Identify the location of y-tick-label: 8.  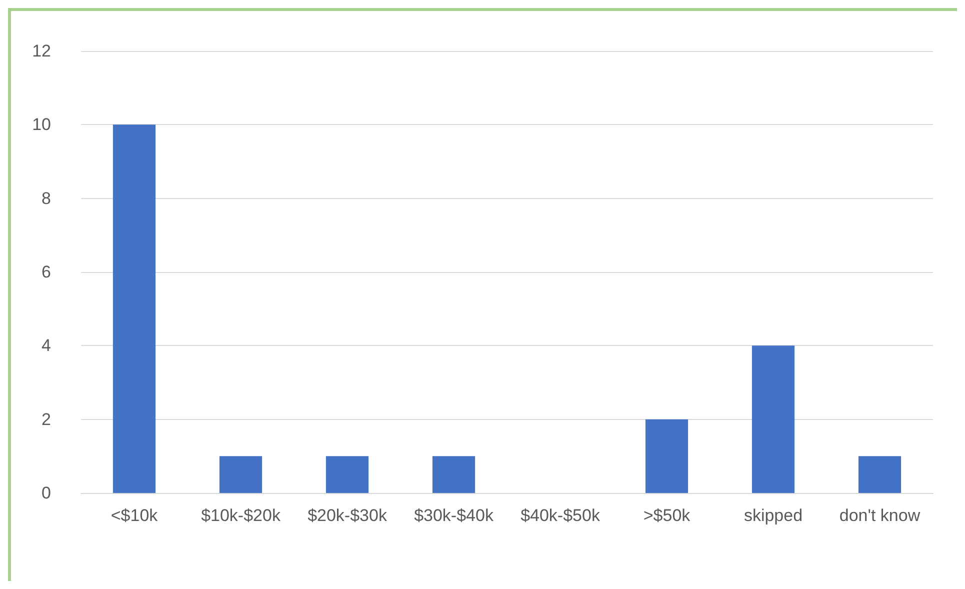
(46, 198).